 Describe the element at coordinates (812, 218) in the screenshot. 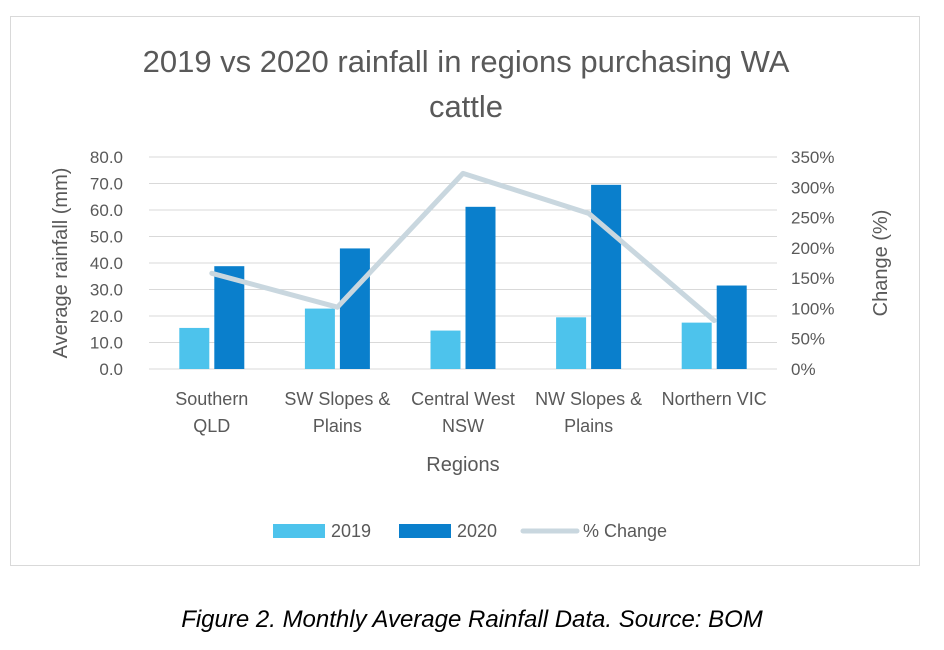

I see `y2-tick-label: 250%` at that location.